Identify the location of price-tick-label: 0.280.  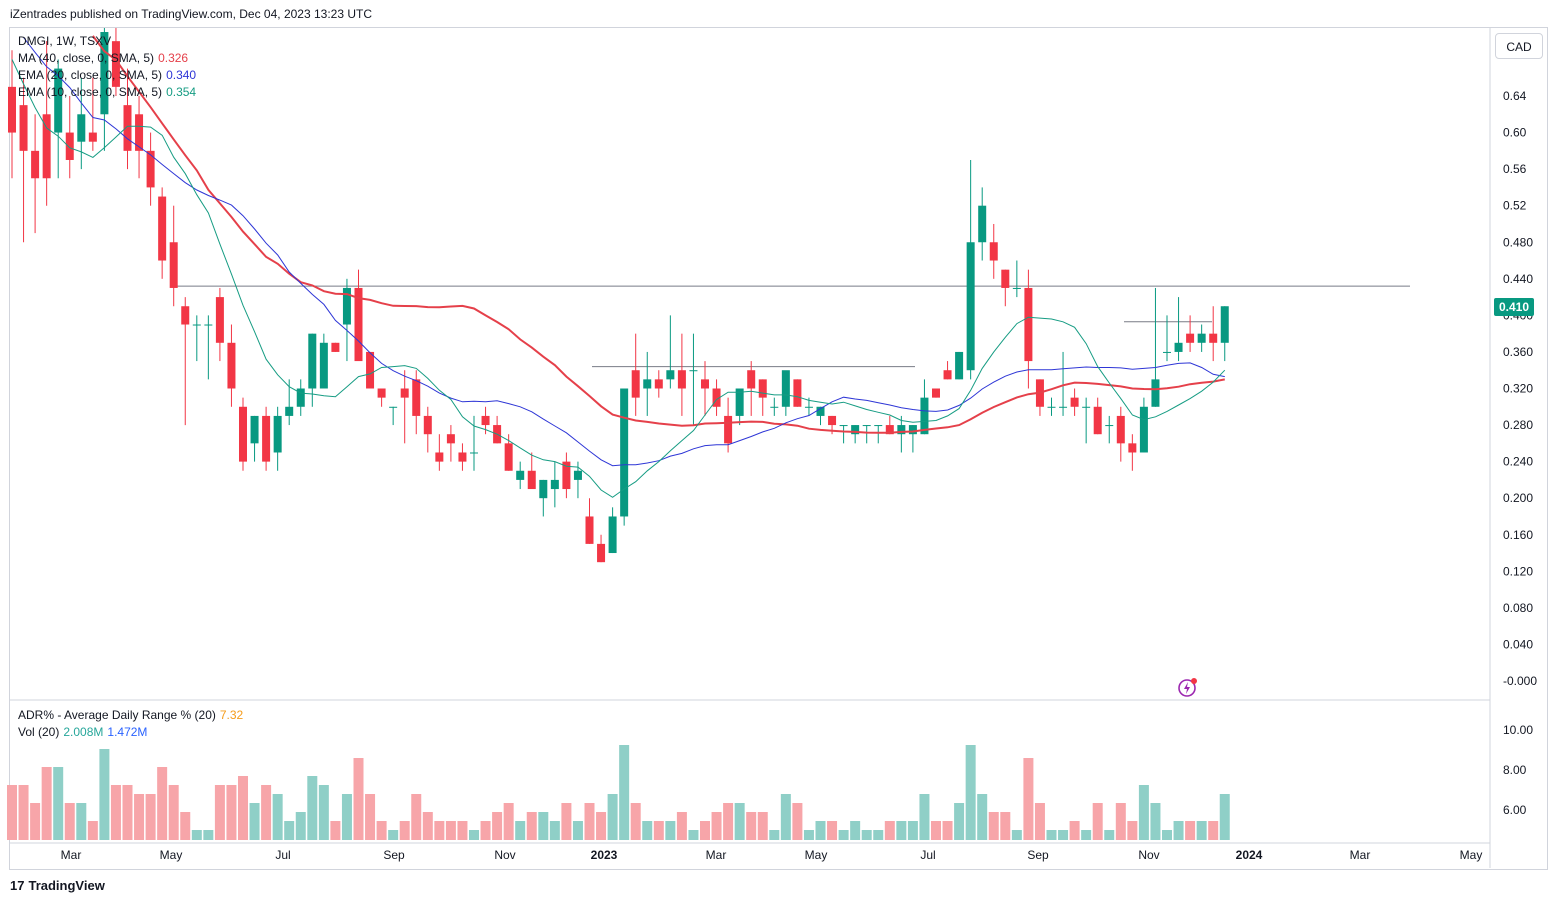
(1518, 425).